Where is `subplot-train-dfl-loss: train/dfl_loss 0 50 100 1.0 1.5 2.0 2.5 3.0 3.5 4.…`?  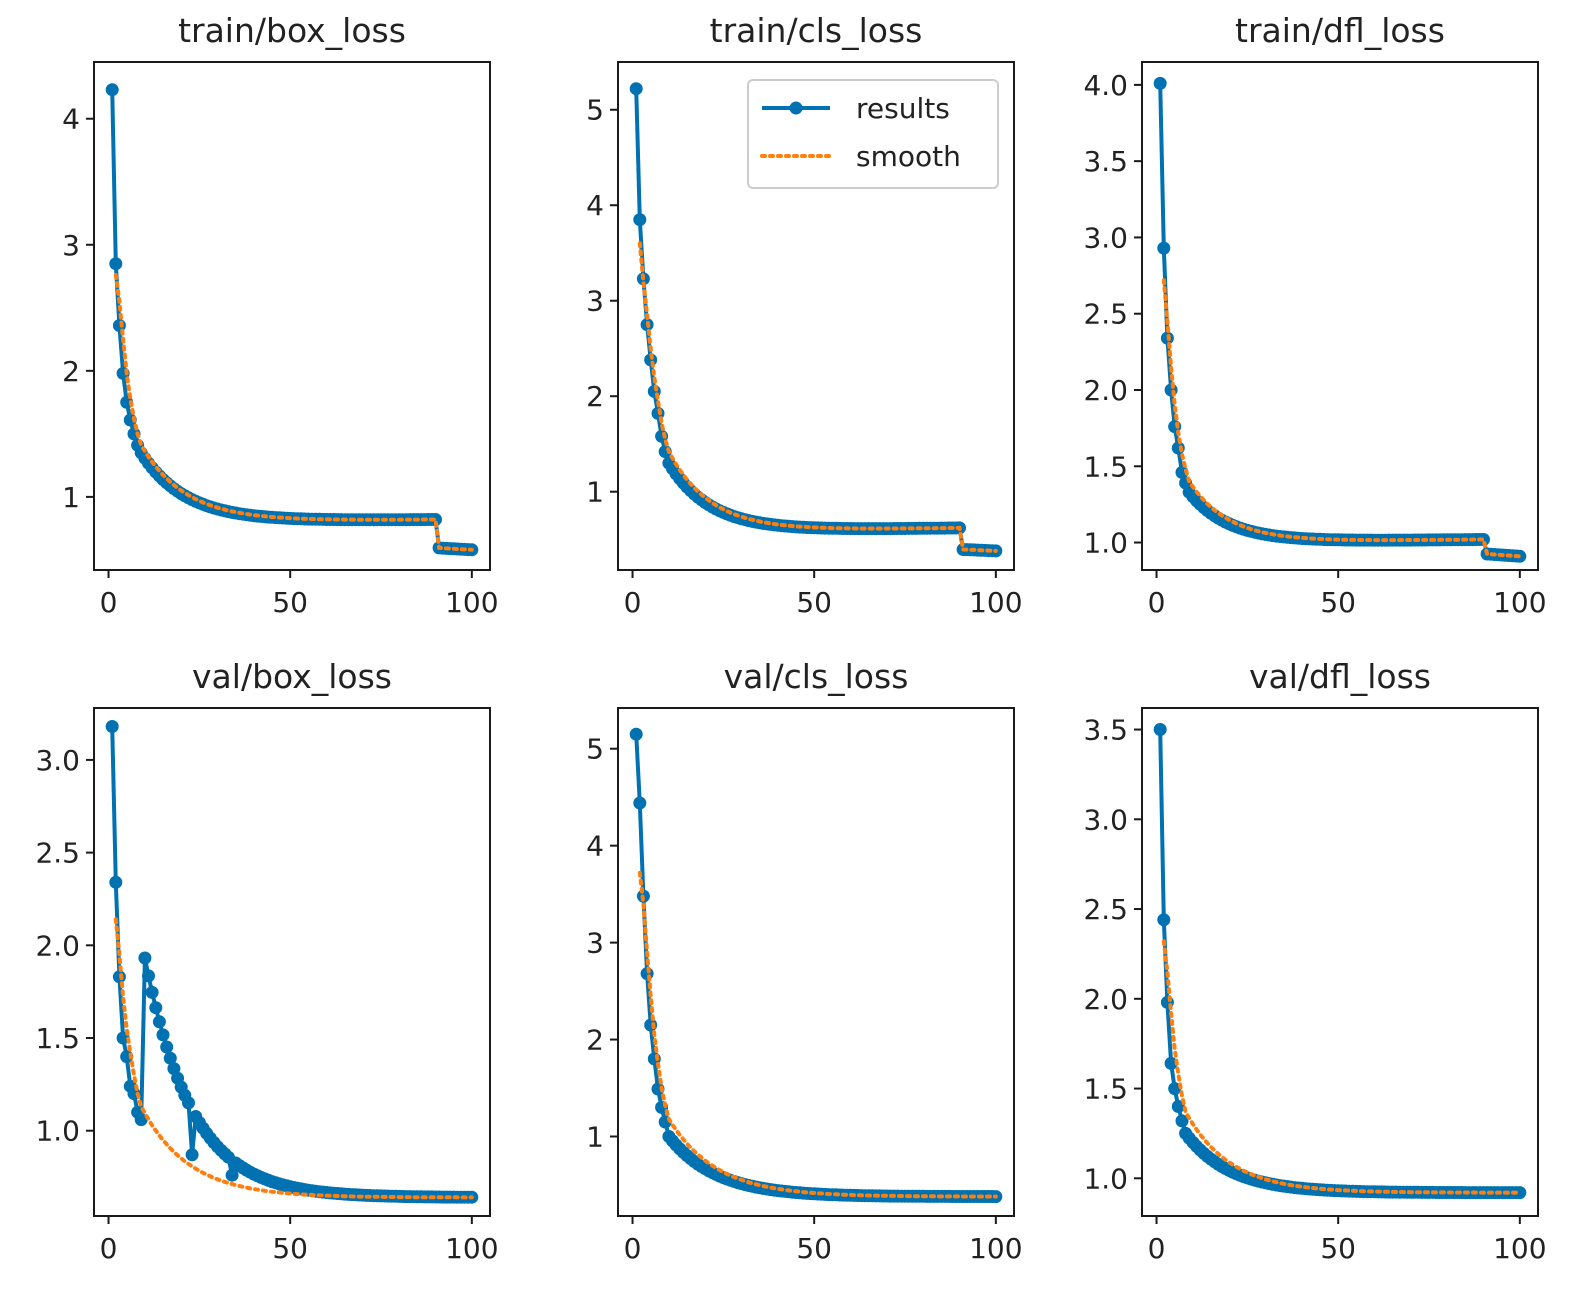 subplot-train-dfl-loss: train/dfl_loss 0 50 100 1.0 1.5 2.0 2.5 3.0 3.5 4.… is located at coordinates (1314, 315).